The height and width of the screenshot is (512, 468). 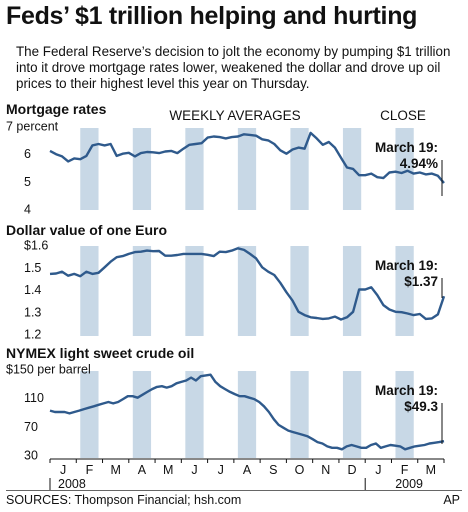 I want to click on month-label-0: J, so click(x=63, y=470).